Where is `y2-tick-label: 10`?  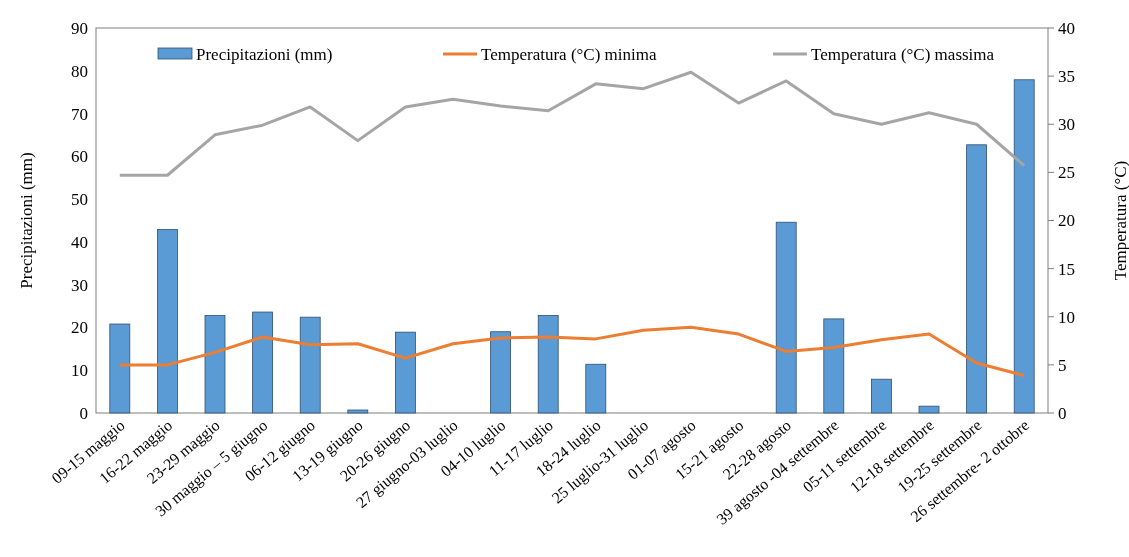 y2-tick-label: 10 is located at coordinates (1066, 317).